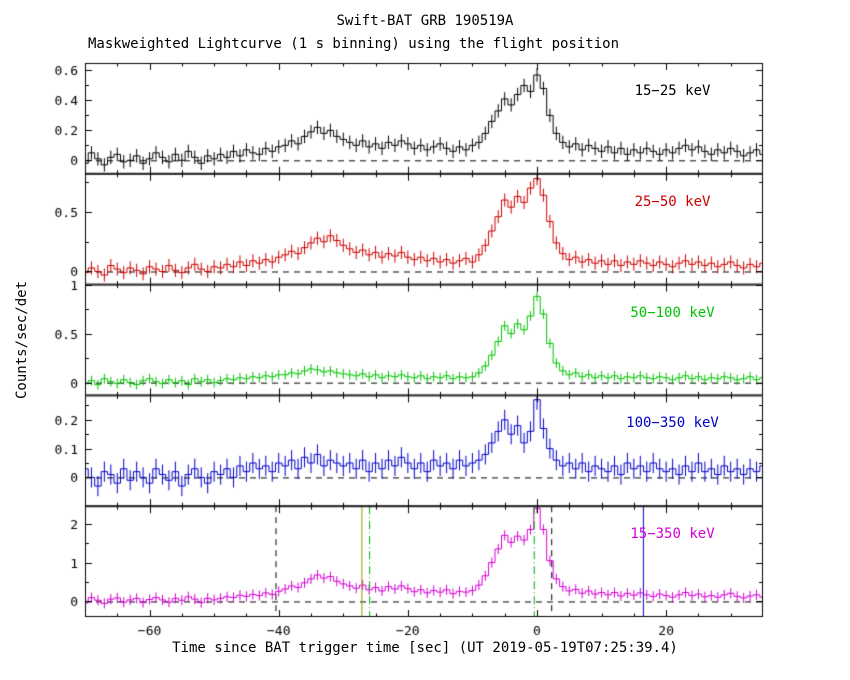 This screenshot has height=680, width=850. Describe the element at coordinates (672, 201) in the screenshot. I see `band-label: 25−50 keV` at that location.